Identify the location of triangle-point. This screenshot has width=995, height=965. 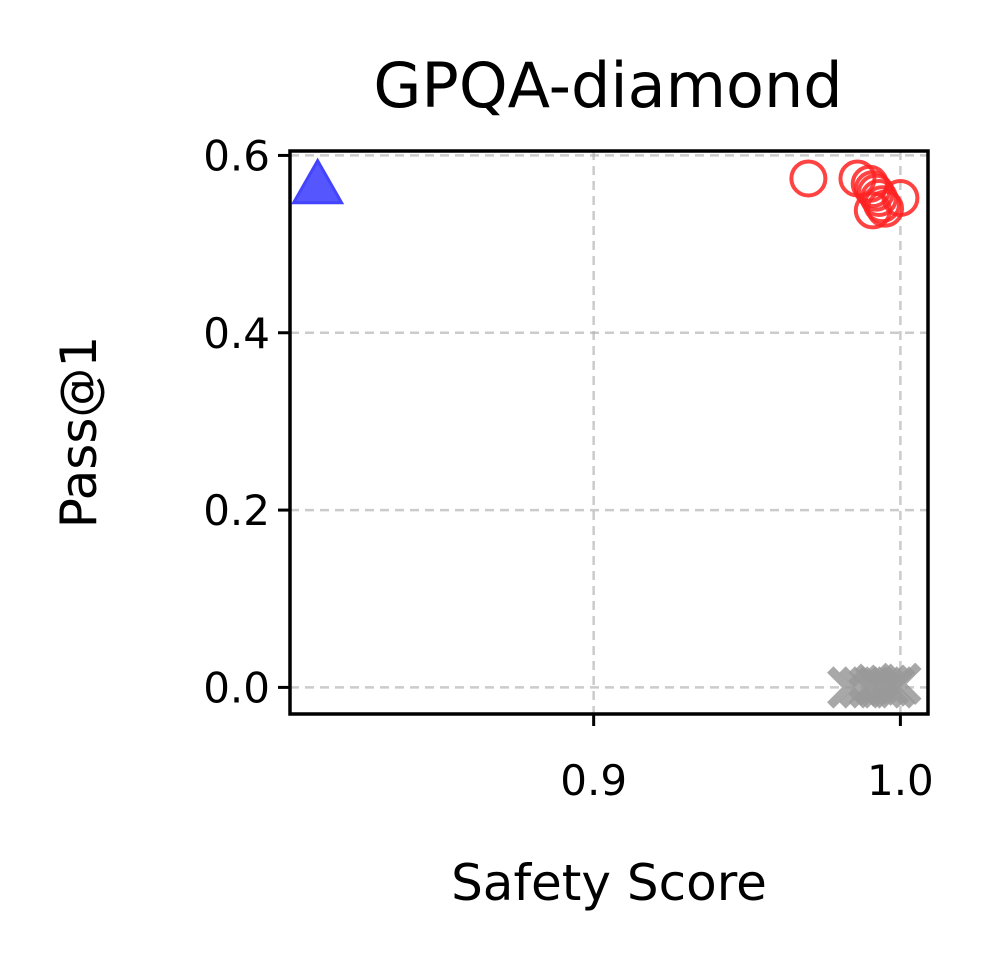
(318, 181).